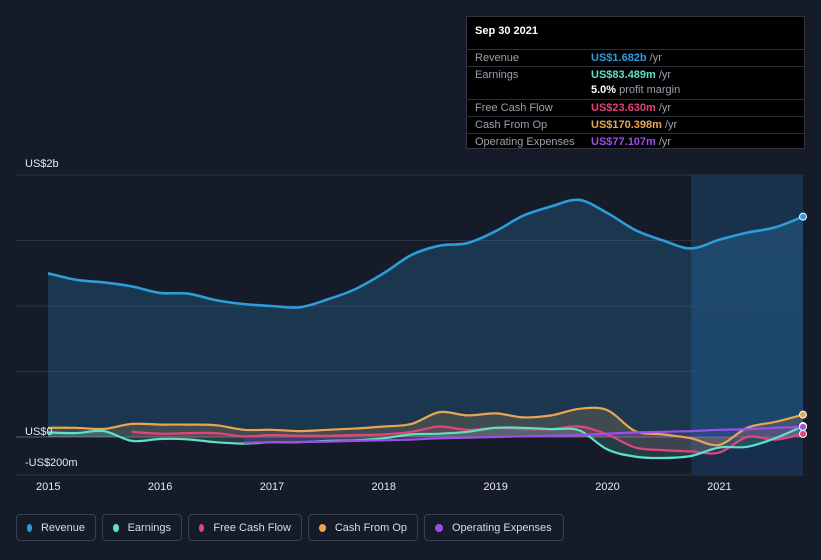 The width and height of the screenshot is (821, 560). Describe the element at coordinates (514, 108) in the screenshot. I see `tooltip-row-label: Free Cash Flow` at that location.